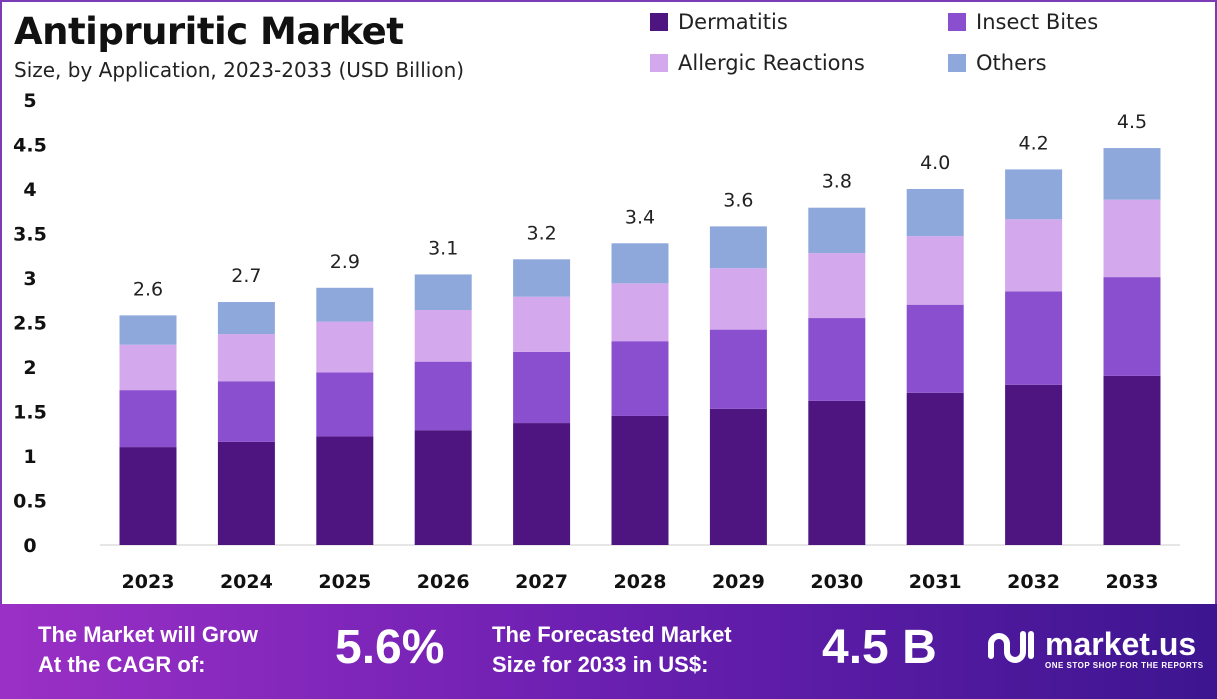  Describe the element at coordinates (148, 289) in the screenshot. I see `total-label: 2.6` at that location.